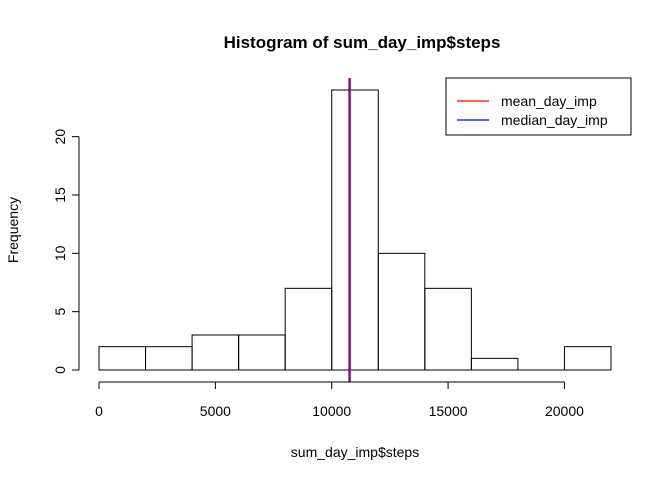 The width and height of the screenshot is (672, 480). I want to click on legend: mean_day_imp median_day_imp, so click(538, 106).